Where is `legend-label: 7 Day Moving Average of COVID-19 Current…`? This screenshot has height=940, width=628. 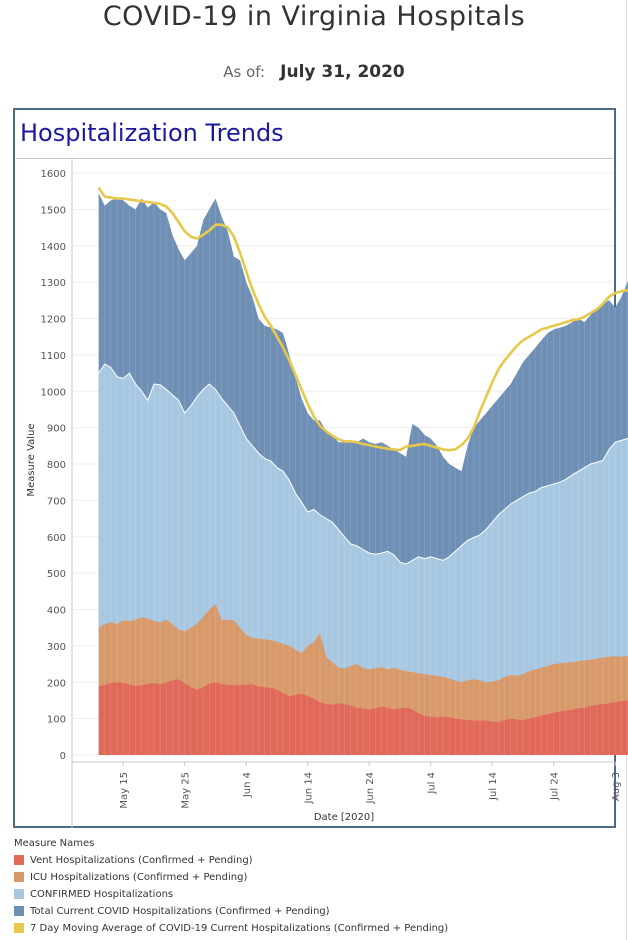
legend-label: 7 Day Moving Average of COVID-19 Current… is located at coordinates (239, 928).